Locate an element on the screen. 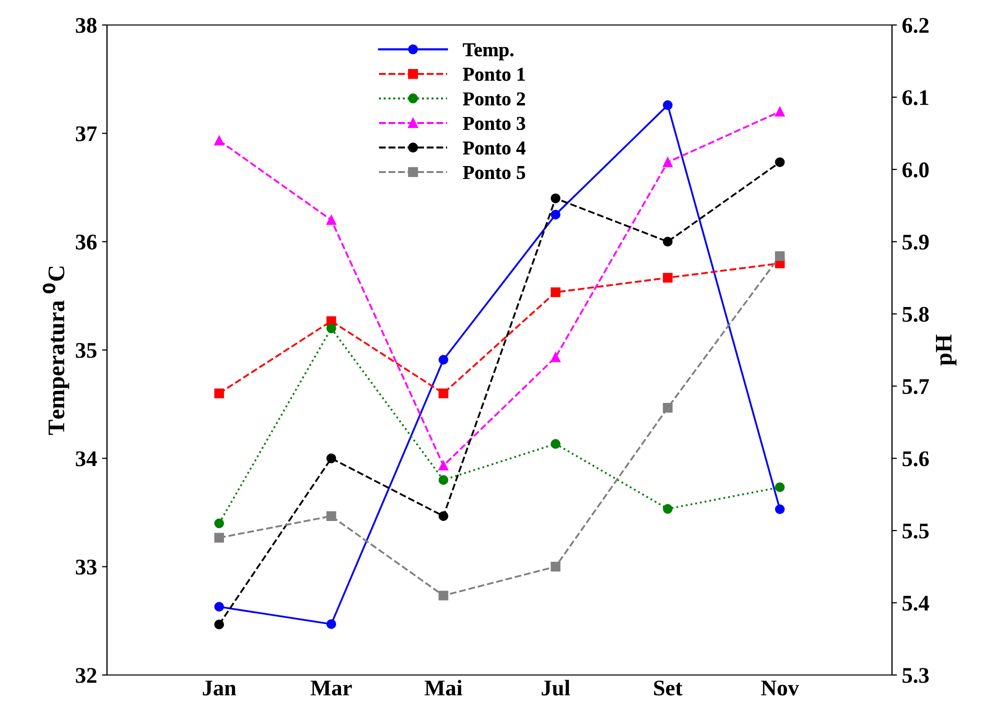  x-tick-label: Mar is located at coordinates (331, 688).